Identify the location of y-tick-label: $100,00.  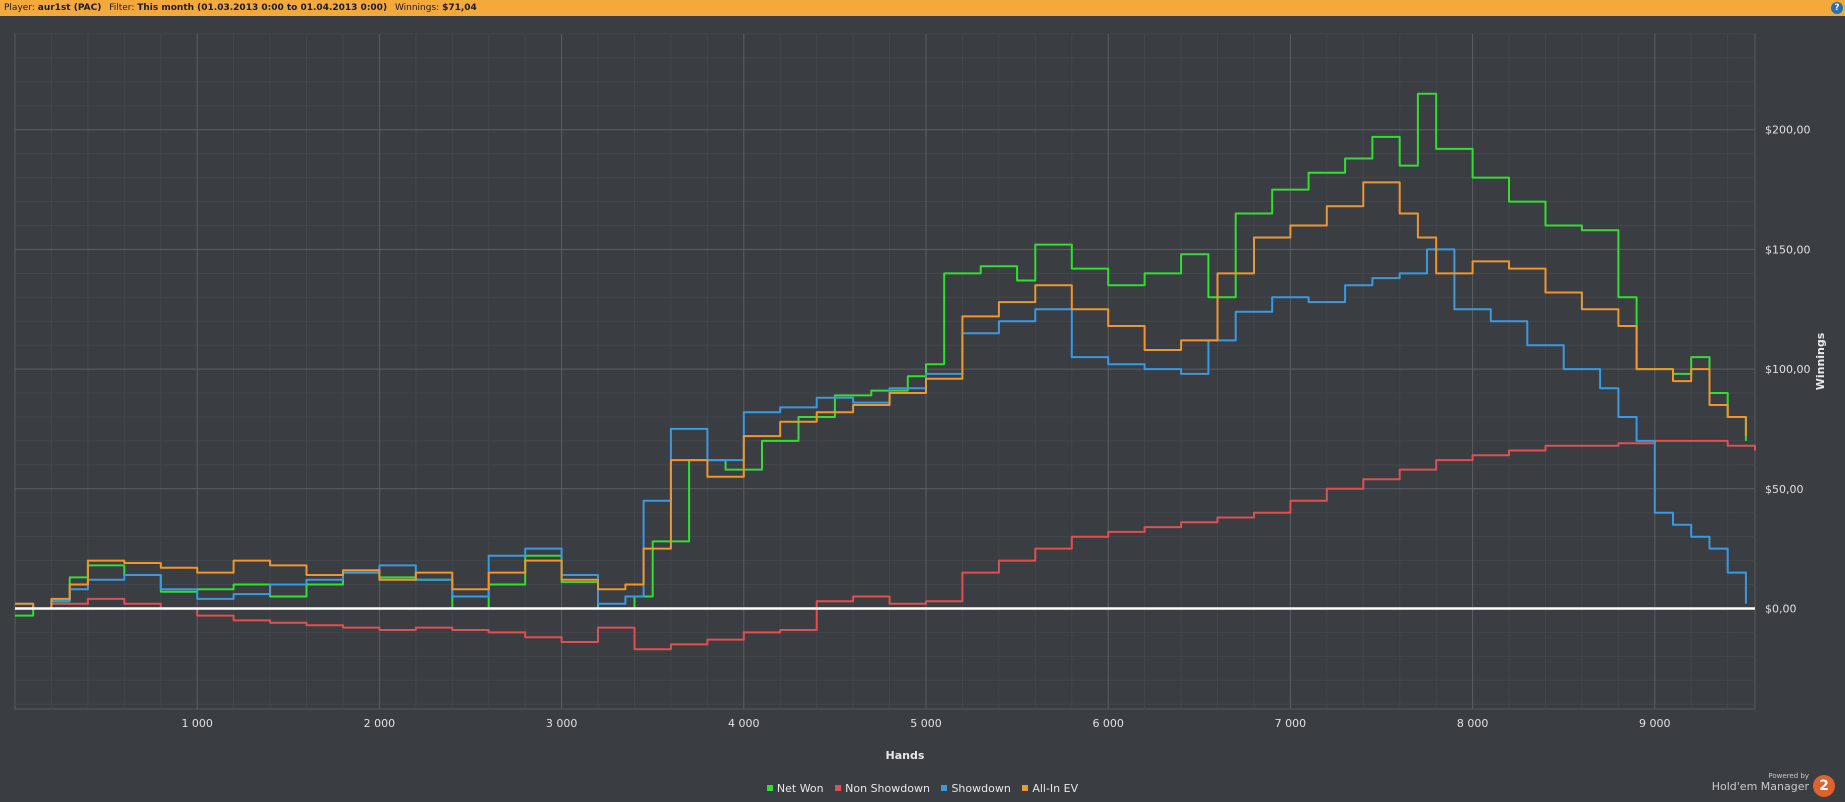
(1788, 369).